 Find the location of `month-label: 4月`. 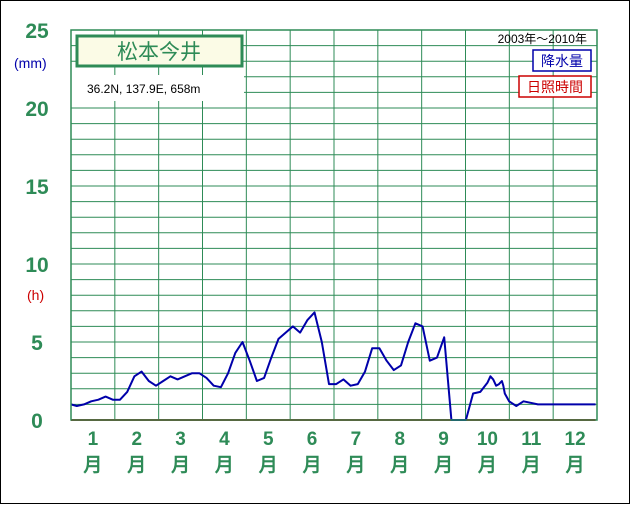

month-label: 4月 is located at coordinates (224, 452).